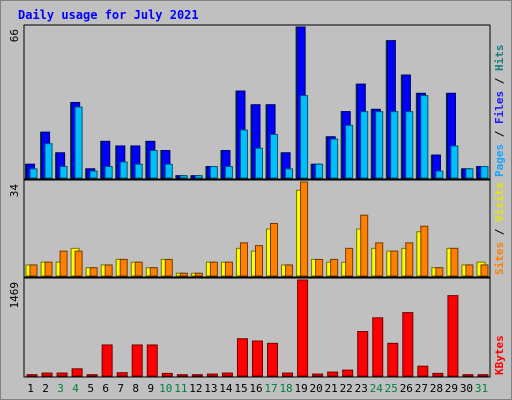  Describe the element at coordinates (499, 258) in the screenshot. I see `middle-legend-item: Sites` at that location.